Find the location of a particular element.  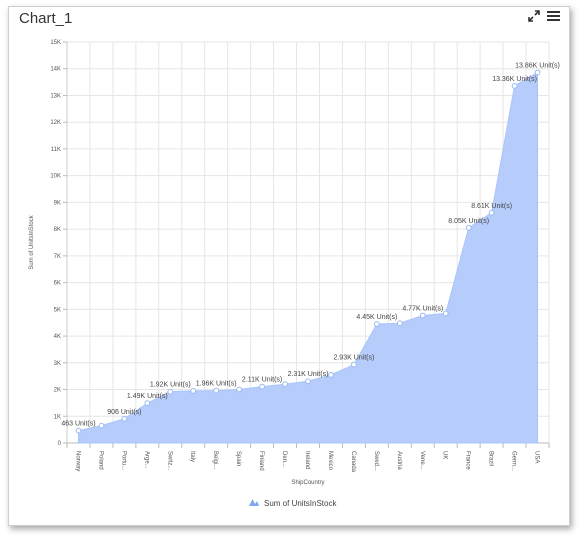

y-tick-label: 10K is located at coordinates (55, 177).